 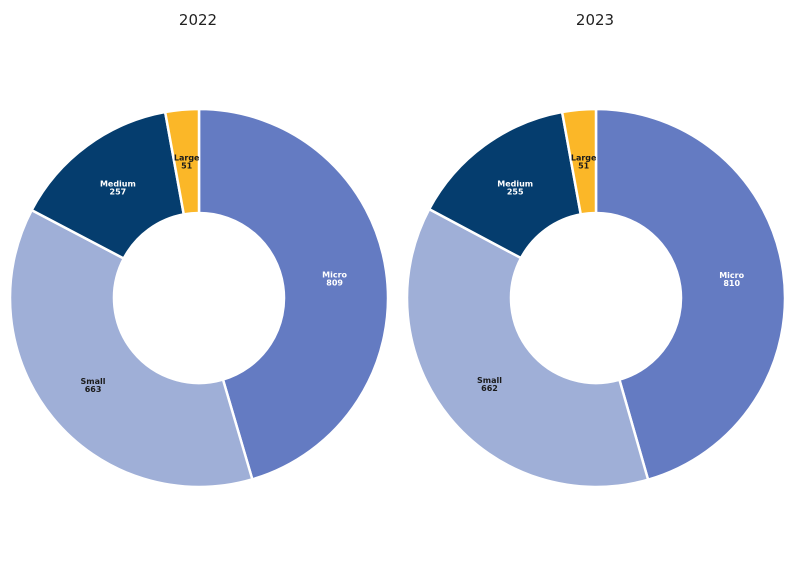 What do you see at coordinates (118, 188) in the screenshot?
I see `slice-label-medium-2022: Medium 257` at bounding box center [118, 188].